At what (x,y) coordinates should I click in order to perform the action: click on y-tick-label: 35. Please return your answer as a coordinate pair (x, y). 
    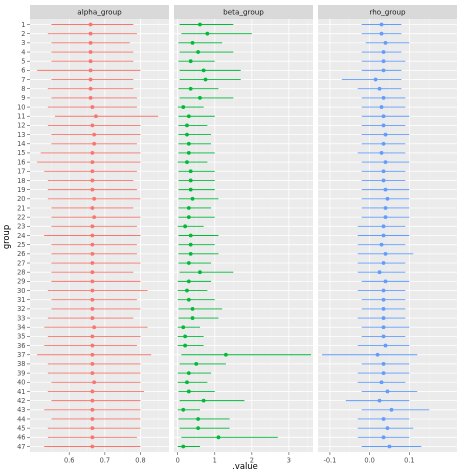
    Looking at the image, I should click on (21, 337).